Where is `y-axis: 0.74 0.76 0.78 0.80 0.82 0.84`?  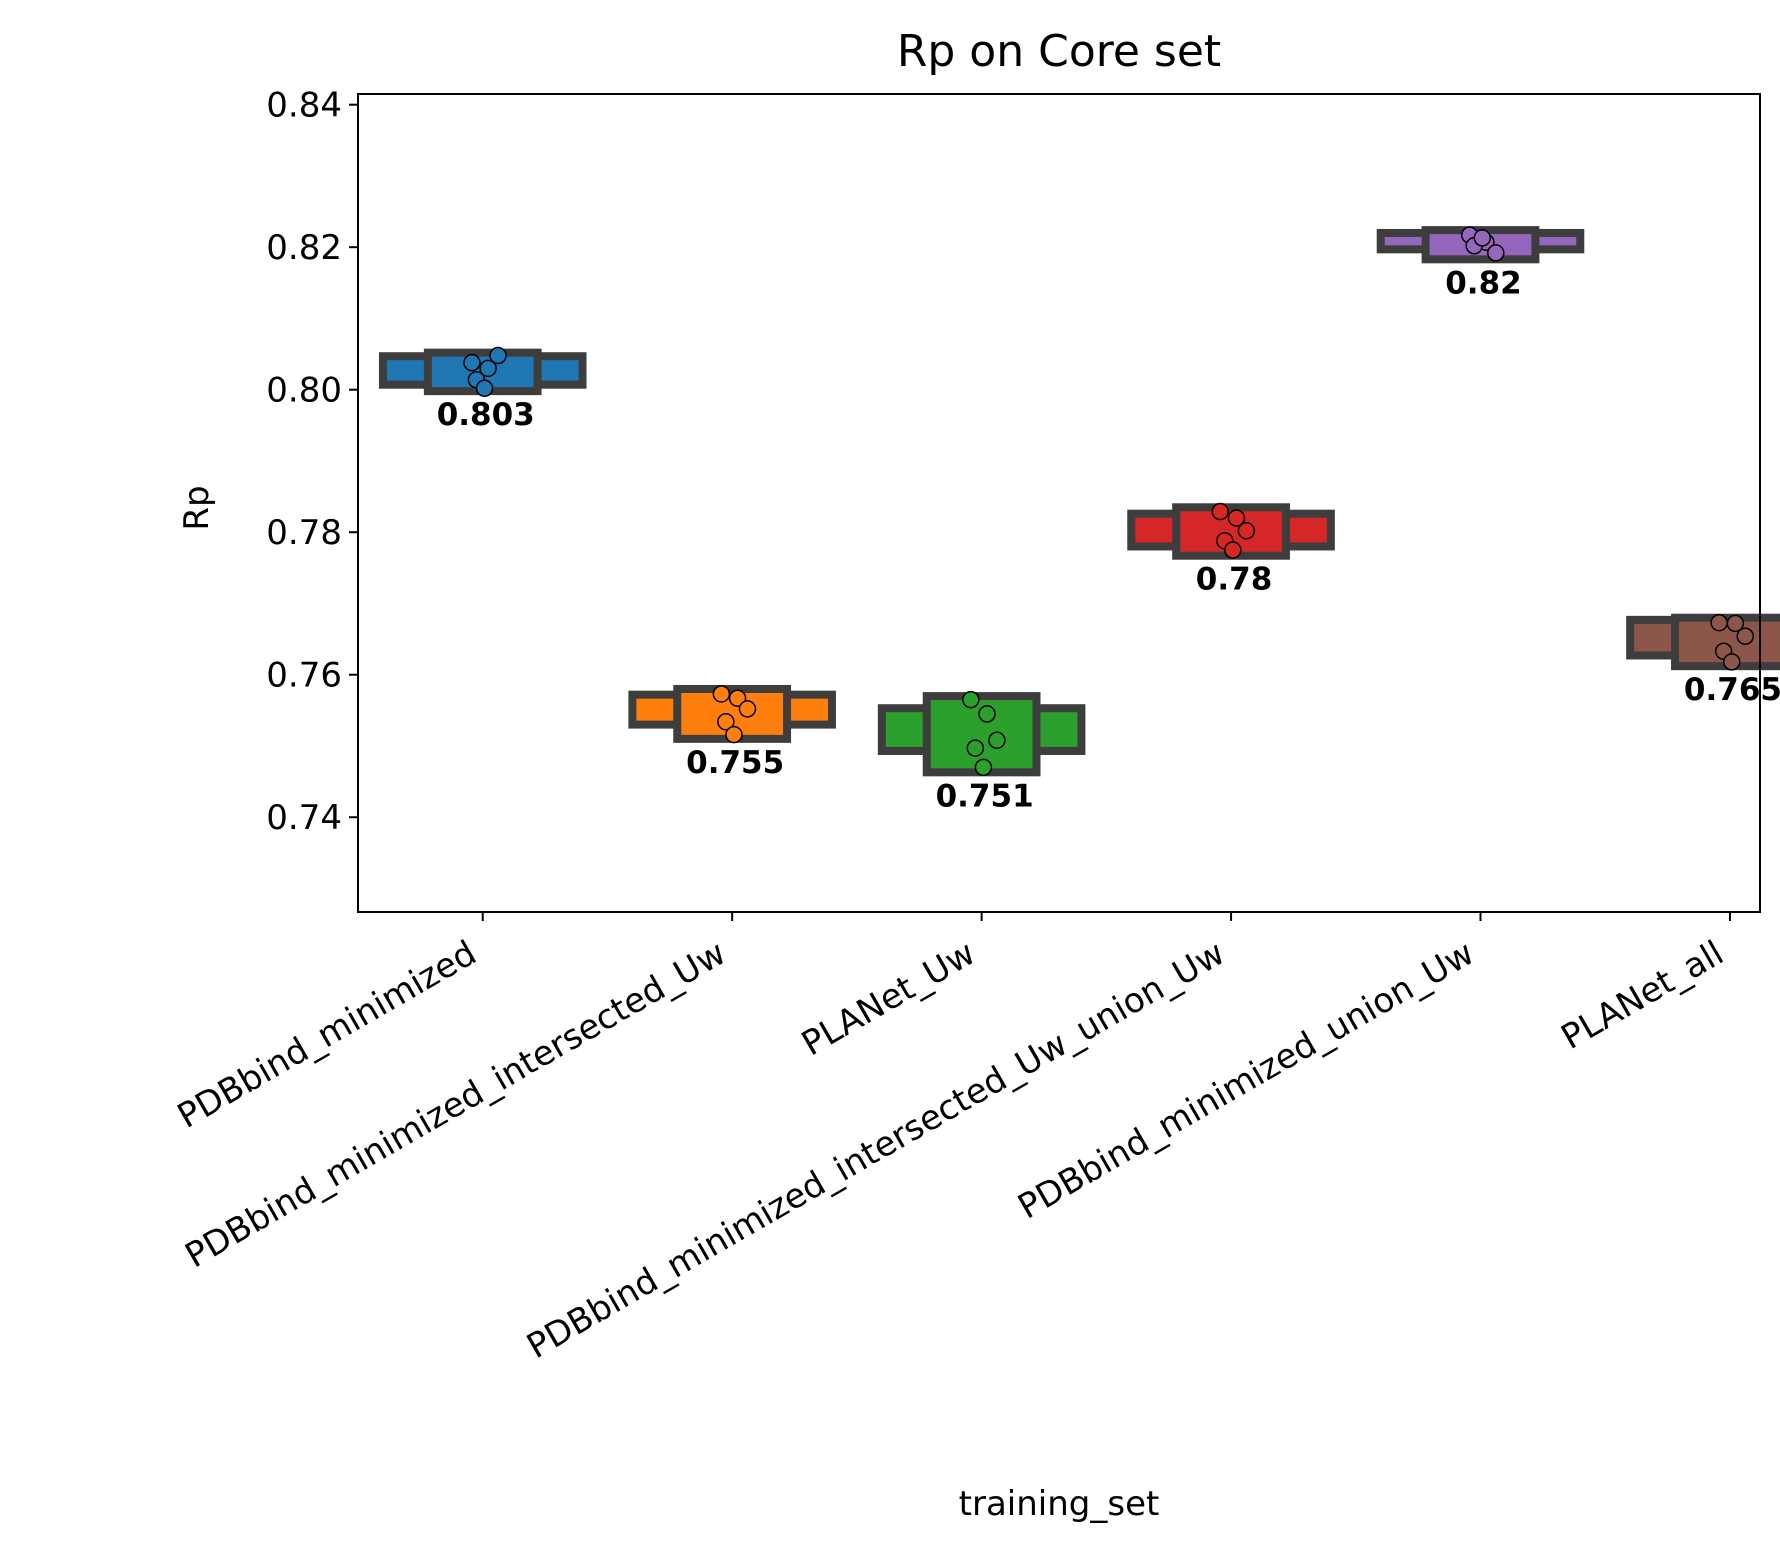
y-axis: 0.74 0.76 0.78 0.80 0.82 0.84 is located at coordinates (312, 462).